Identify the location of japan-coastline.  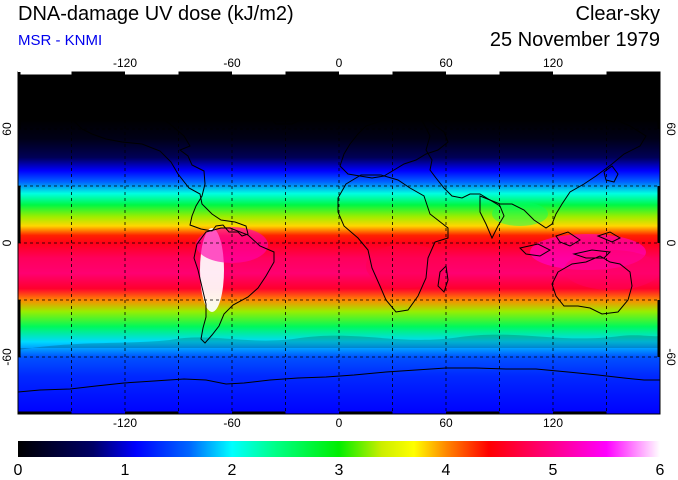
(611, 174).